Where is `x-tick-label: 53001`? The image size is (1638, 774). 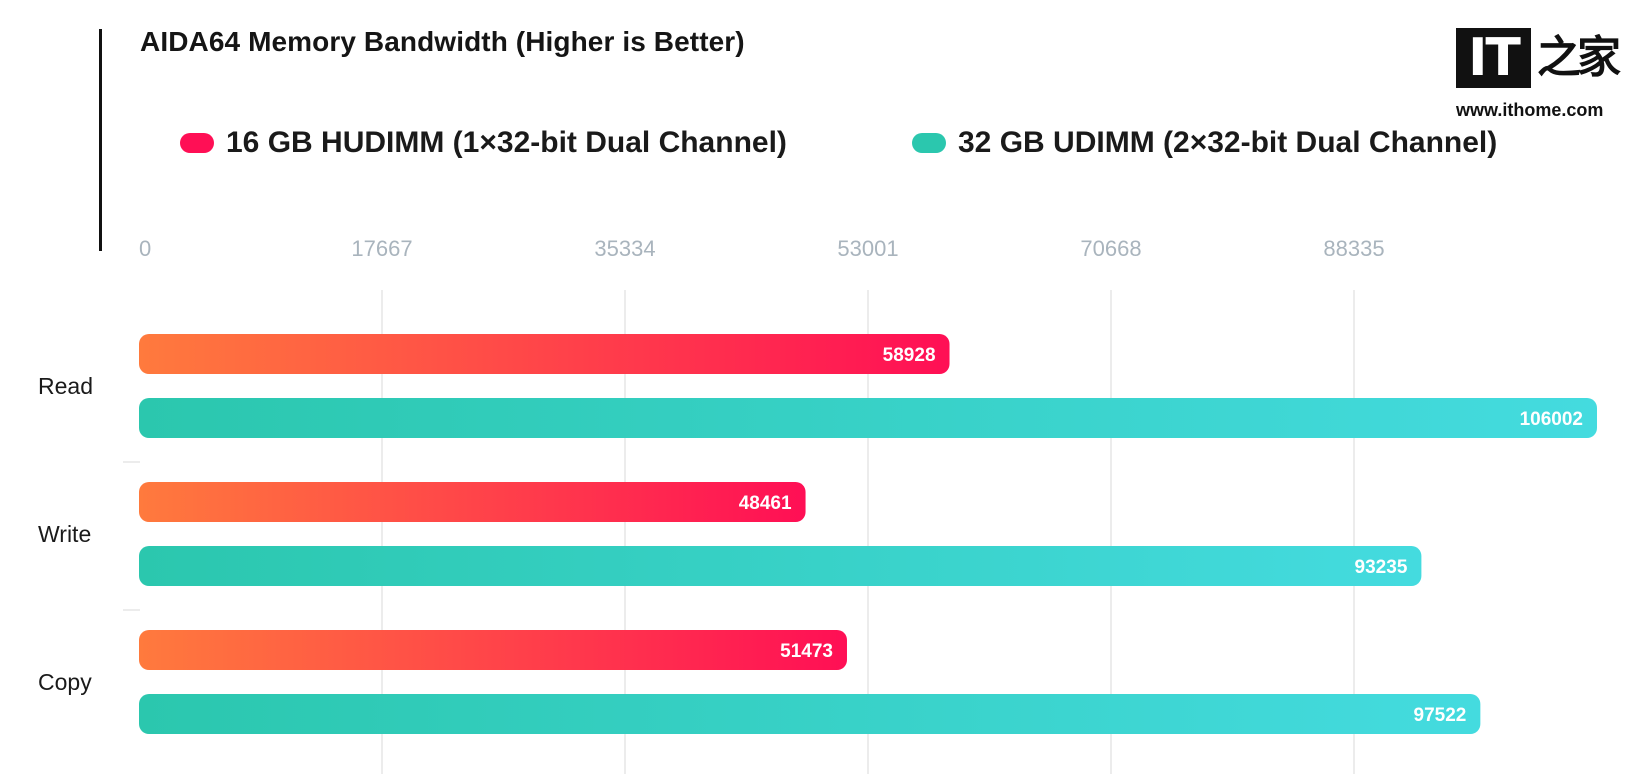
x-tick-label: 53001 is located at coordinates (867, 248).